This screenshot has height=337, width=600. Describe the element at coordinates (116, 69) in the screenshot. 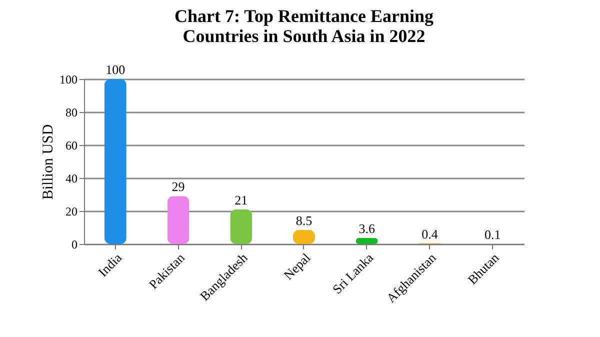

I see `data-label: 100` at that location.